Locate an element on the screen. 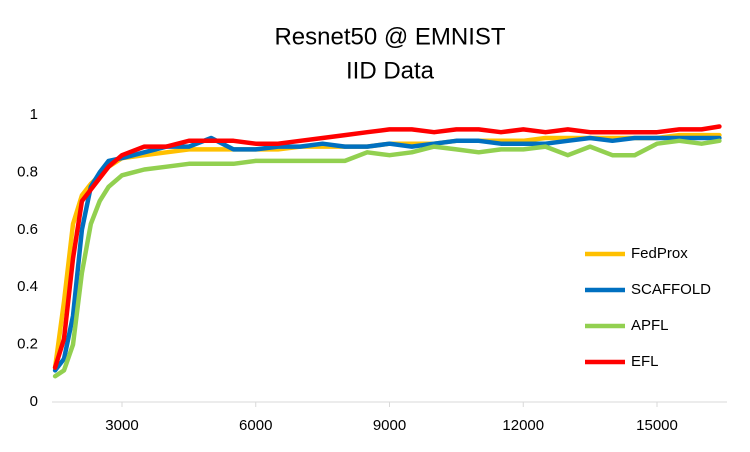 This screenshot has width=750, height=452. chart-title: Resnet50 @ EMNIST is located at coordinates (389, 36).